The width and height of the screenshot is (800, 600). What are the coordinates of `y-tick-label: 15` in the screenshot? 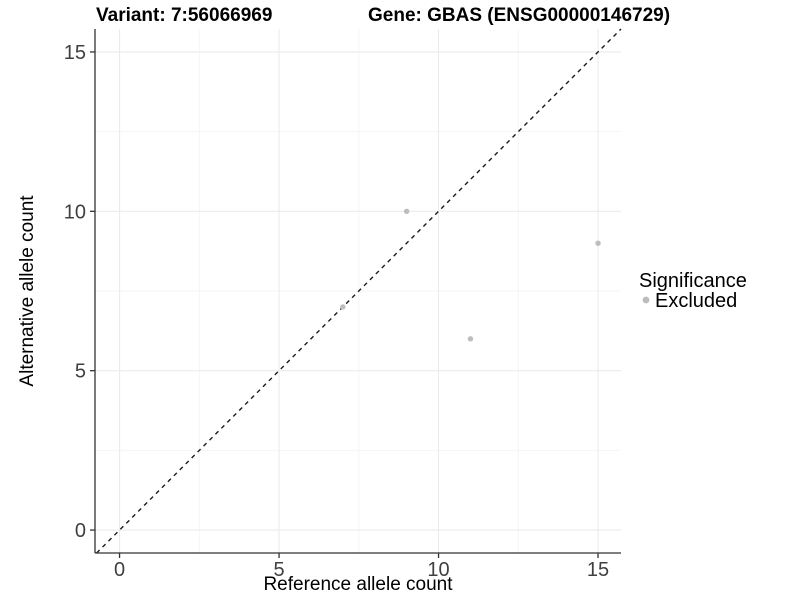 It's located at (75, 53).